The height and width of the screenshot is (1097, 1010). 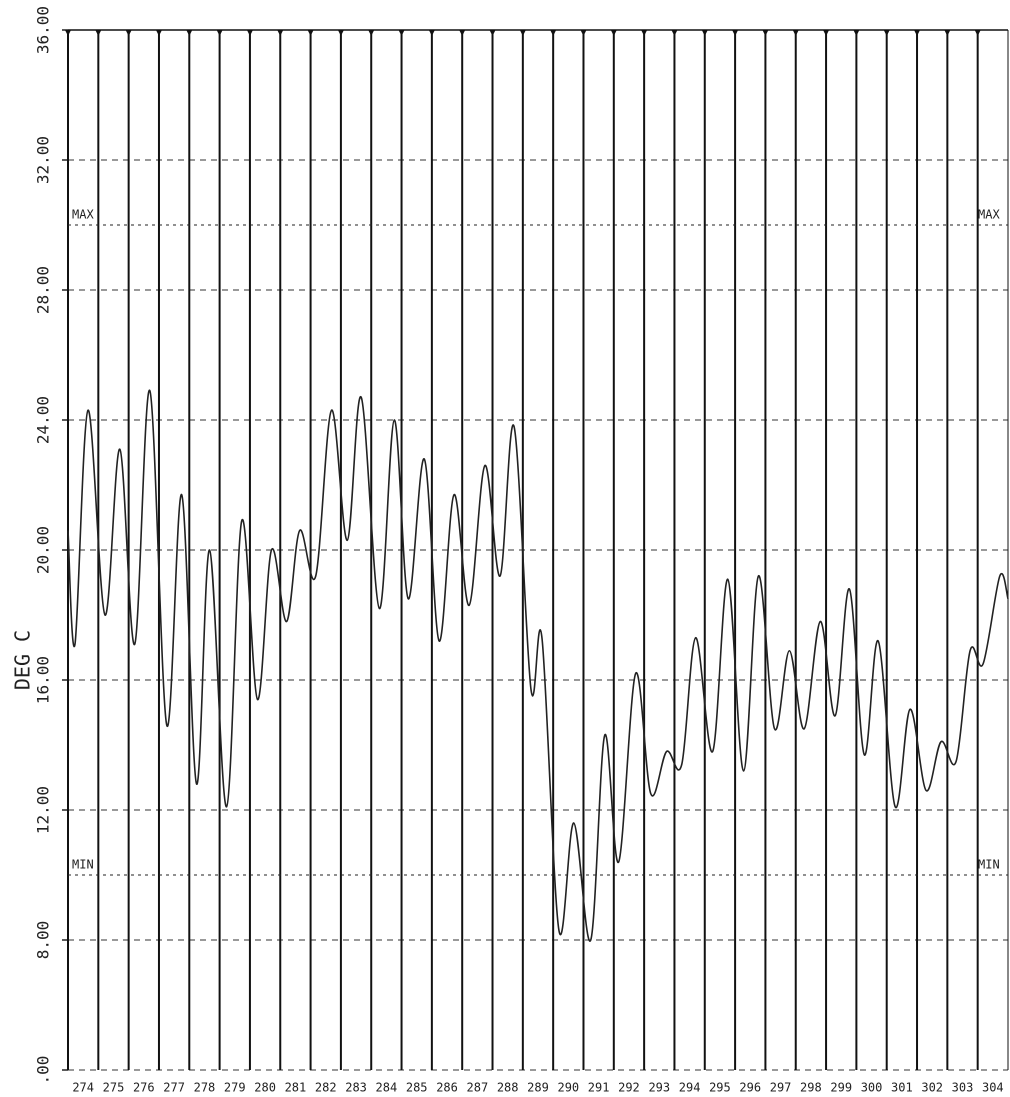 I want to click on x-tick-label: 304, so click(x=993, y=1088).